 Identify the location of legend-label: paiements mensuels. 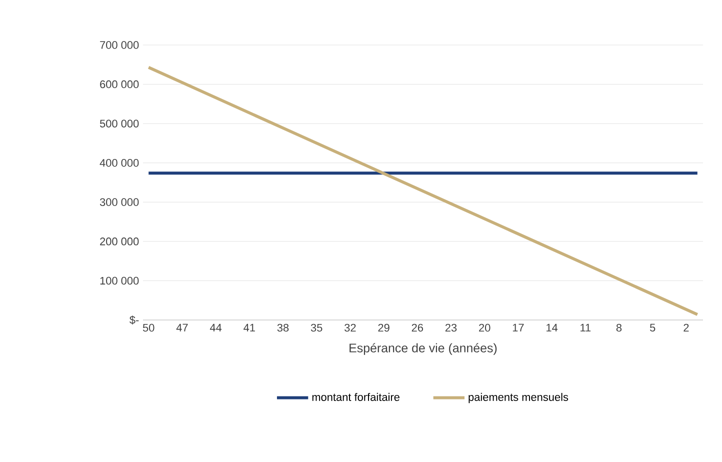
(518, 398).